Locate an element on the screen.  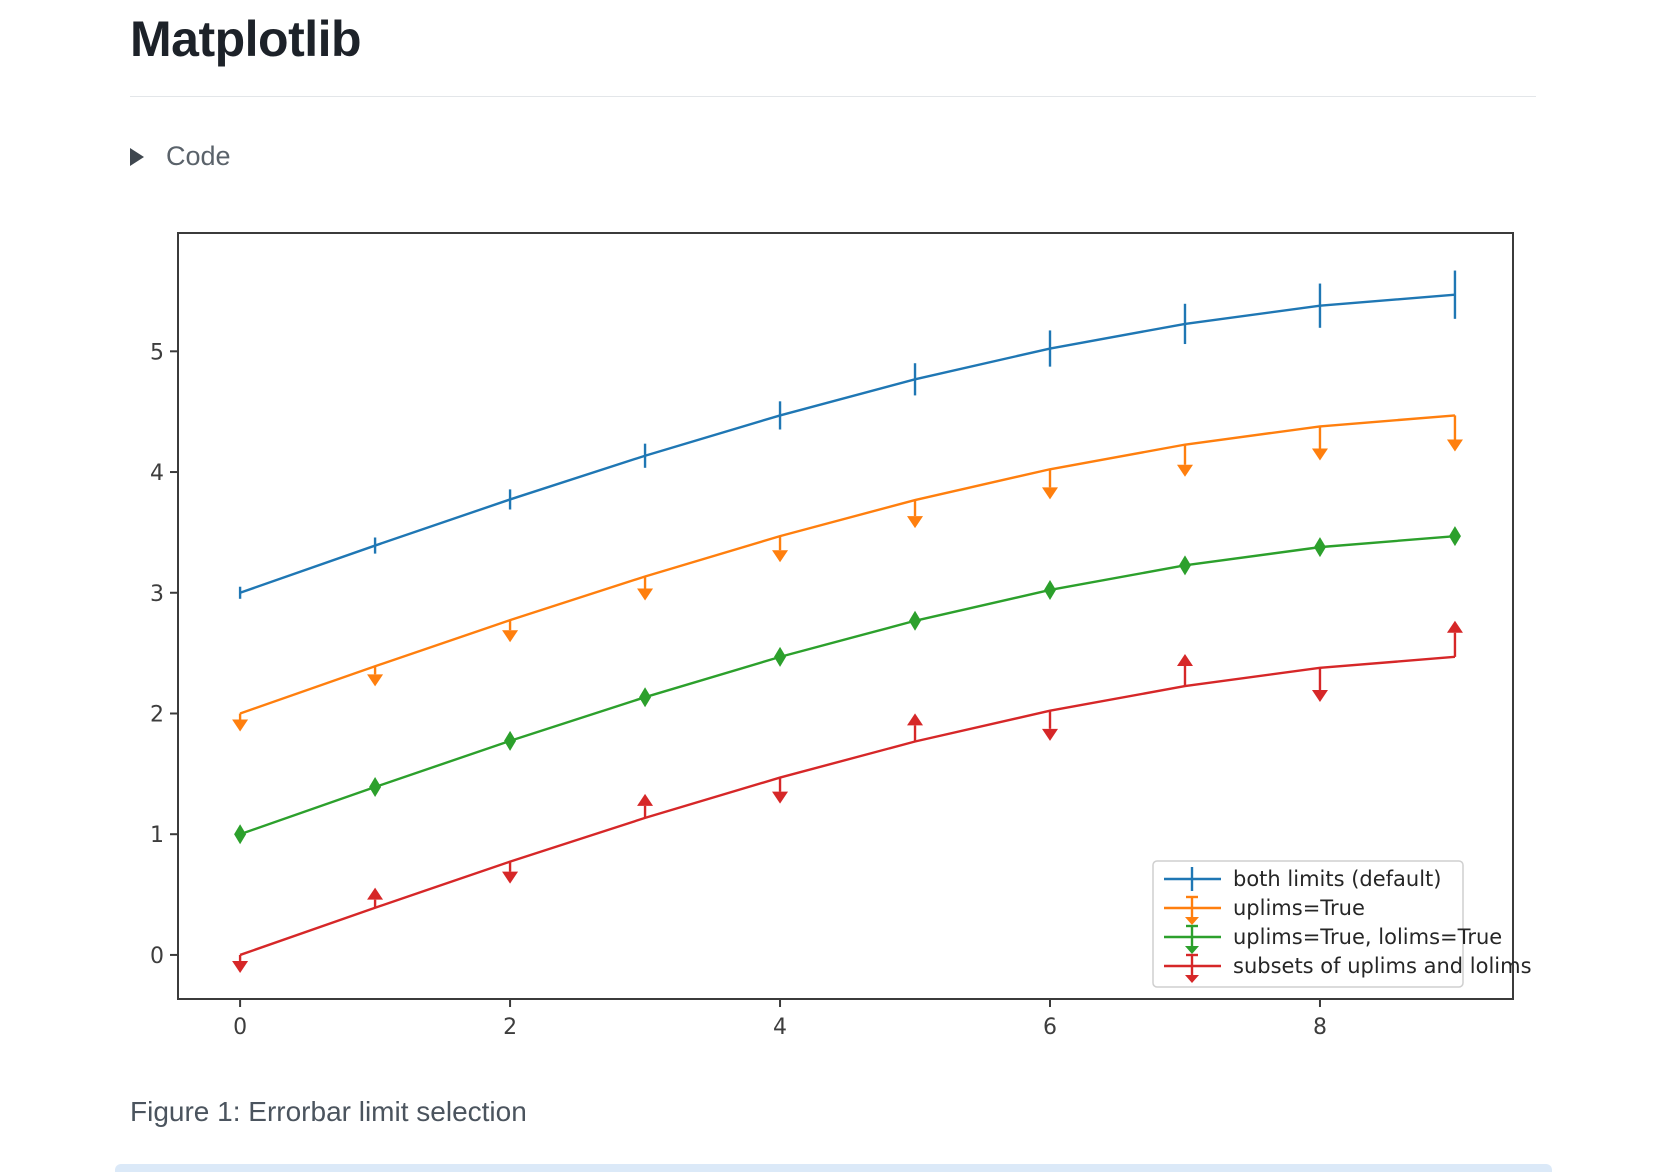
legend-box is located at coordinates (1308, 924).